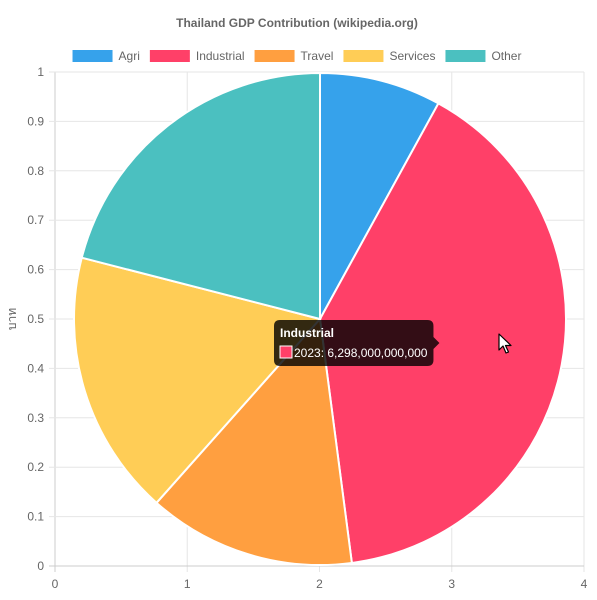 This screenshot has width=597, height=600. What do you see at coordinates (307, 333) in the screenshot?
I see `tooltip-title: Industrial` at bounding box center [307, 333].